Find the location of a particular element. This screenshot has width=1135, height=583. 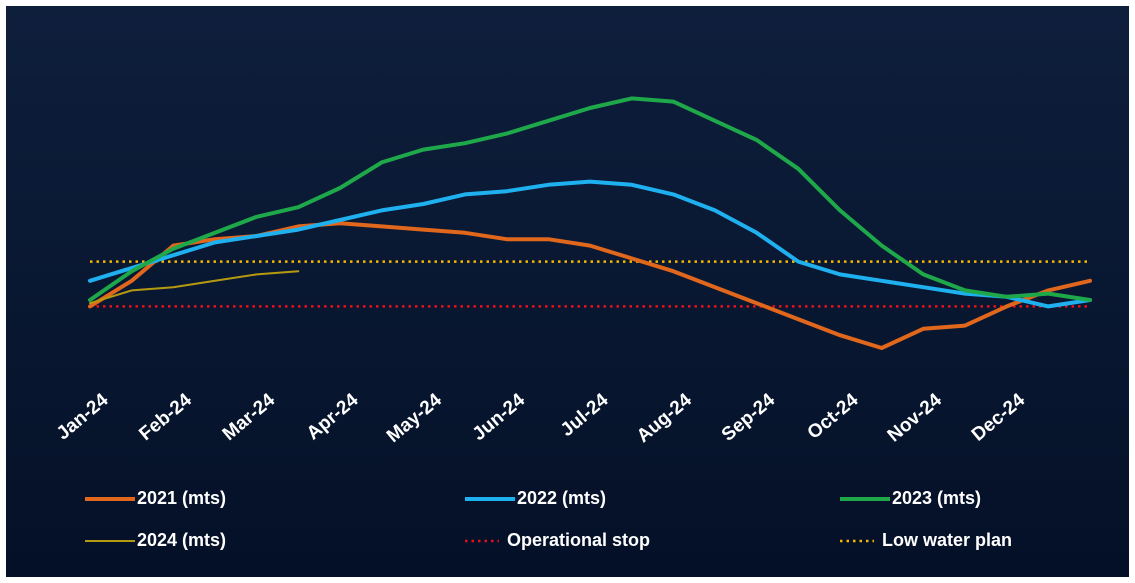

legend-label: Low water plan is located at coordinates (947, 540).